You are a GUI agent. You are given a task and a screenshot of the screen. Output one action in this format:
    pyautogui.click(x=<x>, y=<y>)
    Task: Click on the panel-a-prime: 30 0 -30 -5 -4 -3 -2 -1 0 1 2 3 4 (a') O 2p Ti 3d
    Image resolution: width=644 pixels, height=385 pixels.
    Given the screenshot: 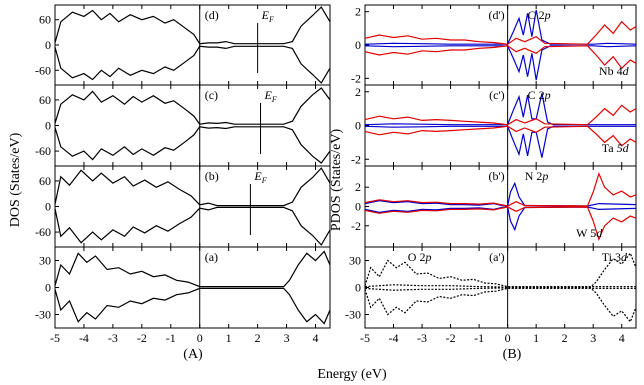 What is the action you would take?
    pyautogui.click(x=491, y=295)
    